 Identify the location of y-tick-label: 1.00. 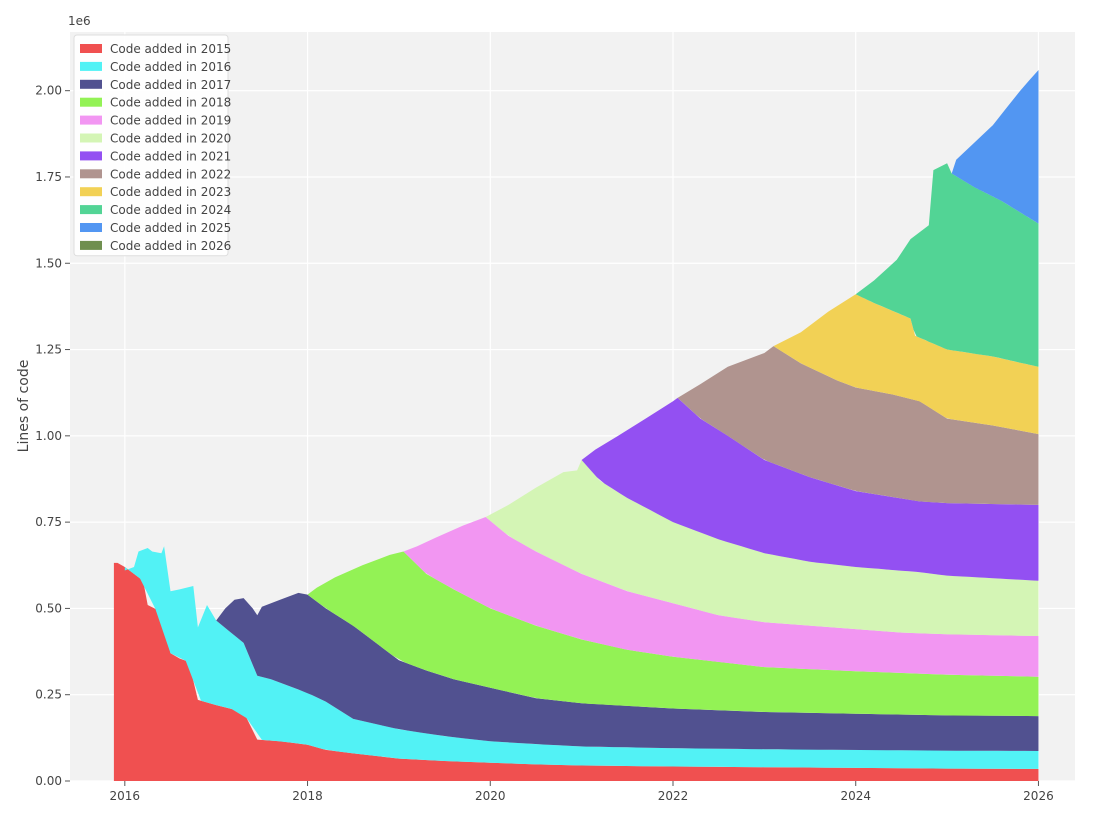
(48, 436).